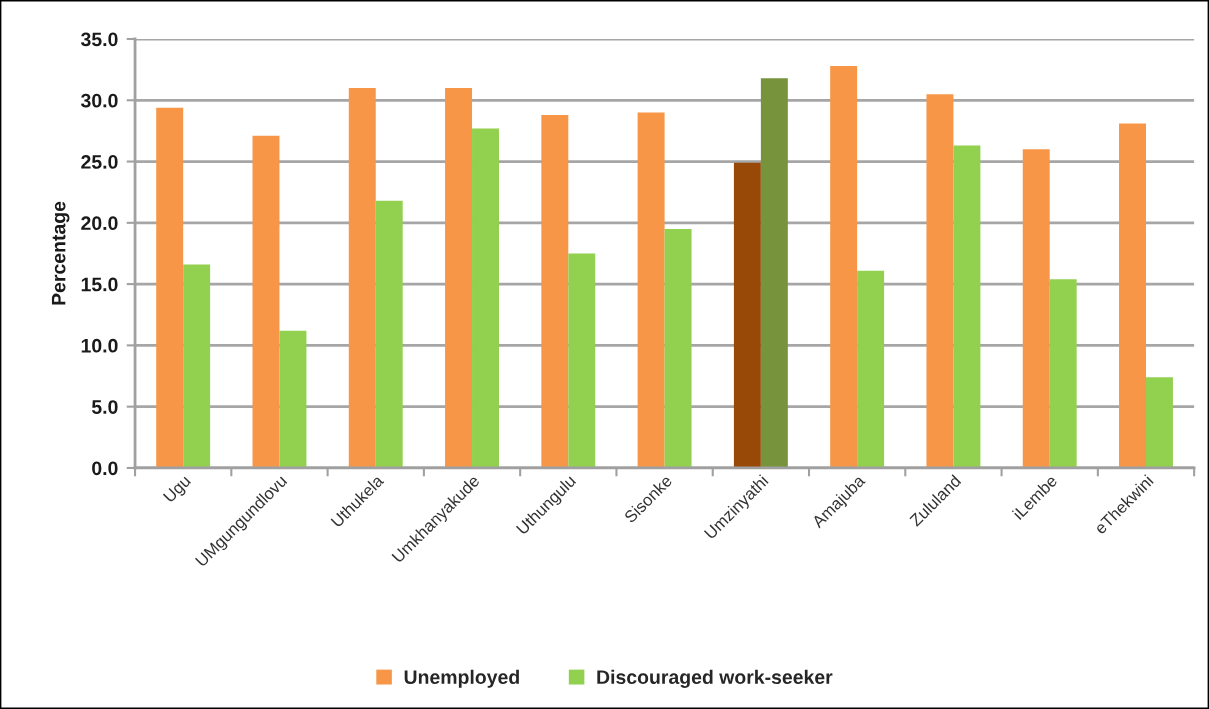  What do you see at coordinates (99, 223) in the screenshot?
I see `y-tick-label: 20.0` at bounding box center [99, 223].